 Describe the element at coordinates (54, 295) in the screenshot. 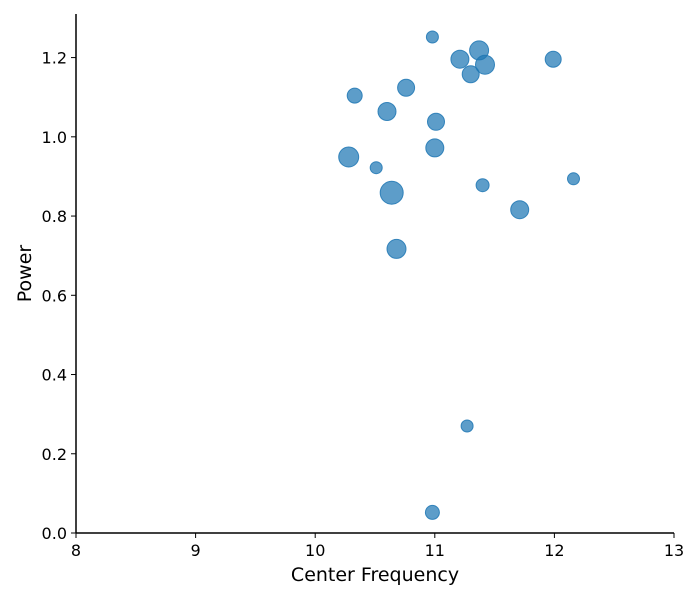

I see `y-tick-label: 0.6` at that location.